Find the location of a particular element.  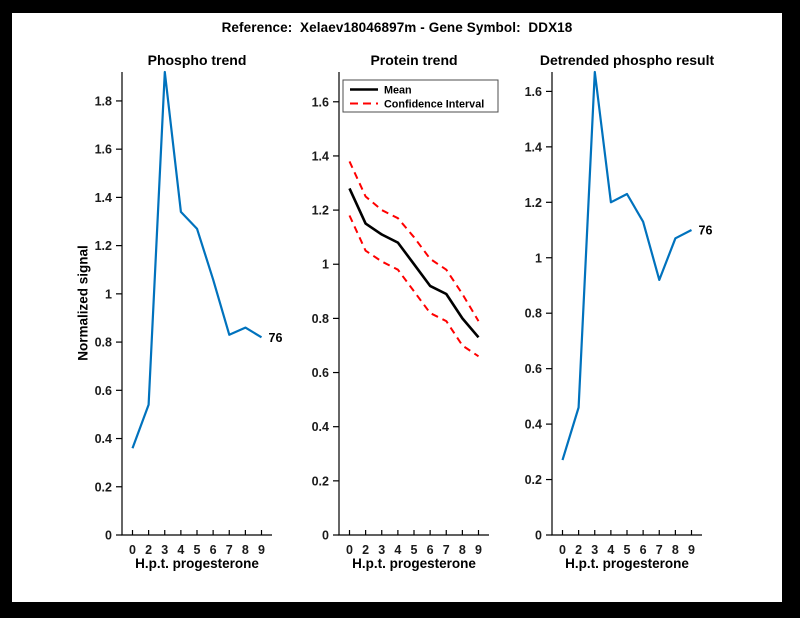

legend-entry-label: Confidence Interval is located at coordinates (434, 105).